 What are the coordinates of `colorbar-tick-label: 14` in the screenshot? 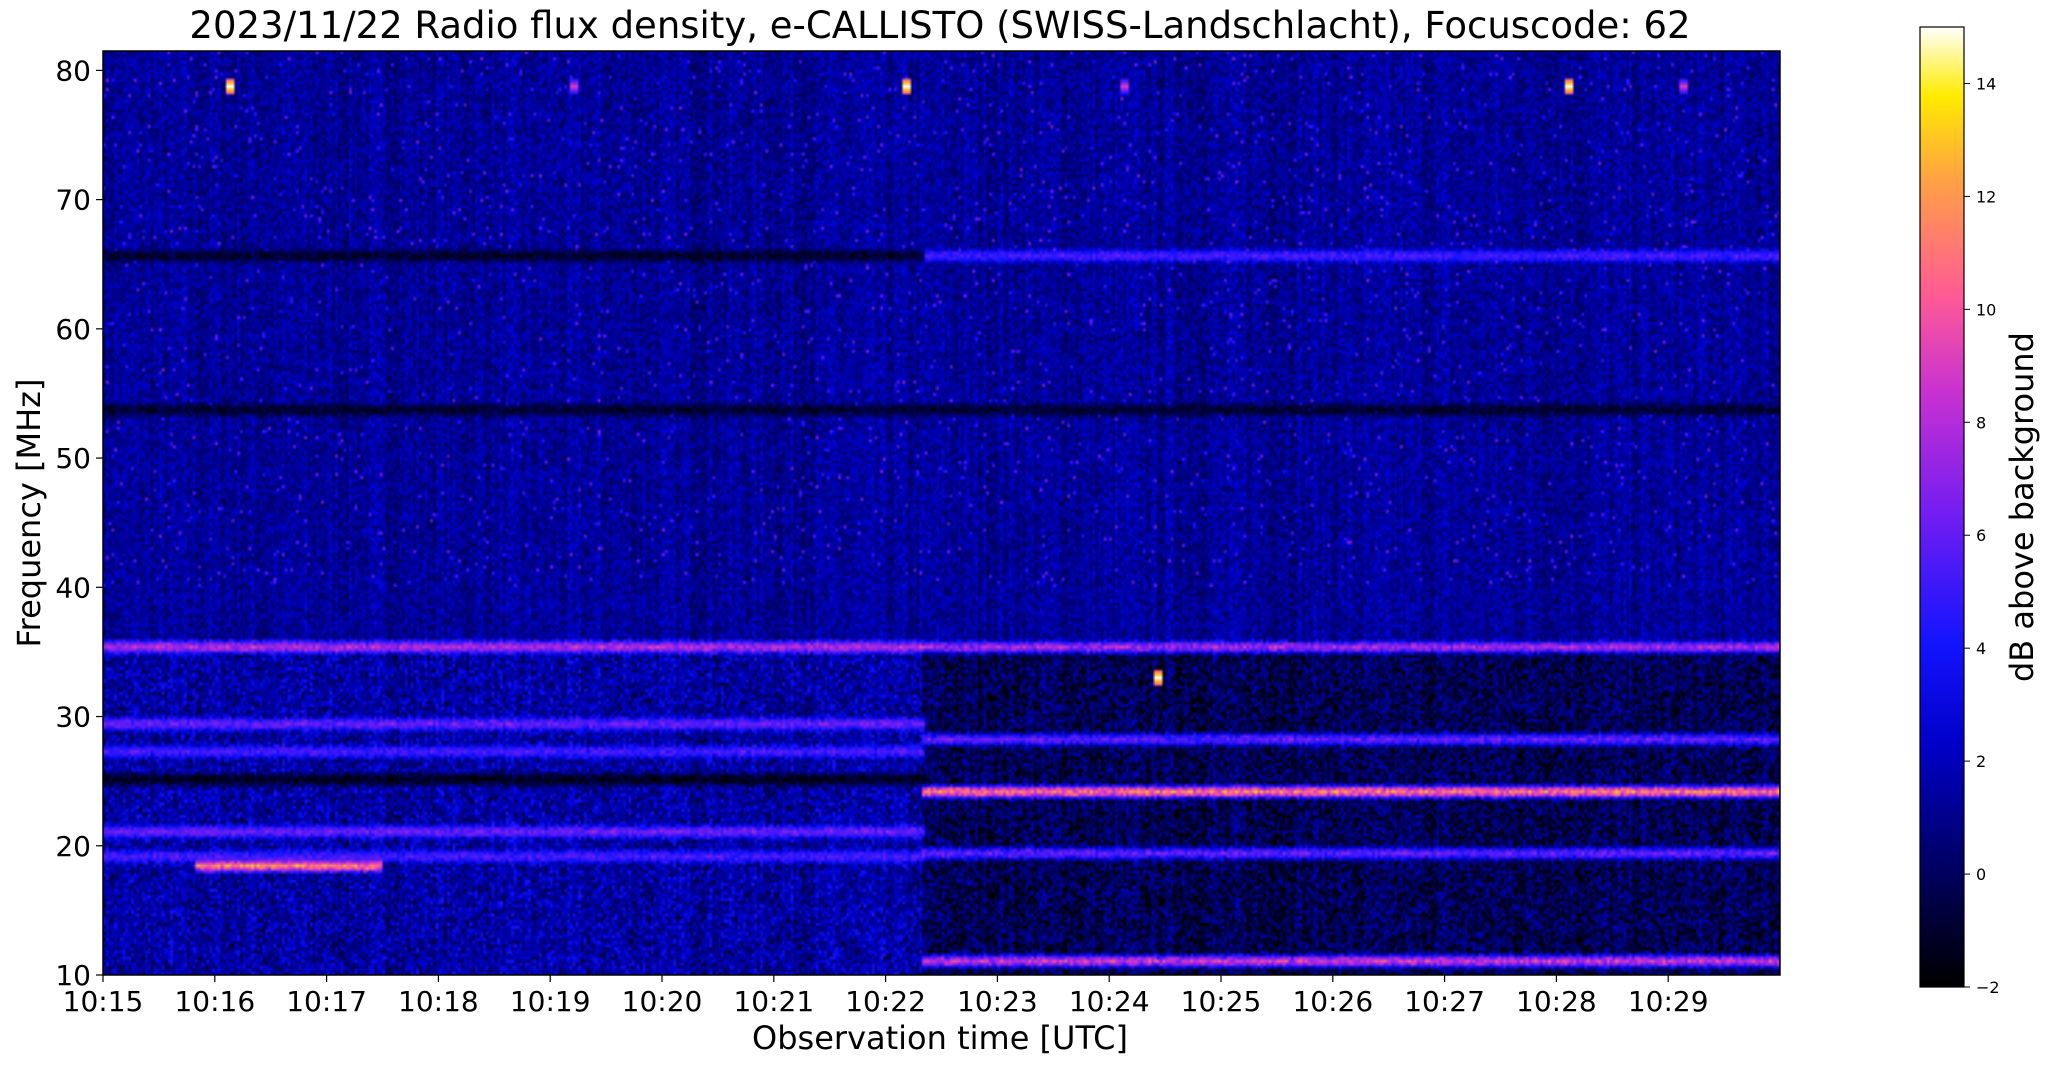 It's located at (1986, 83).